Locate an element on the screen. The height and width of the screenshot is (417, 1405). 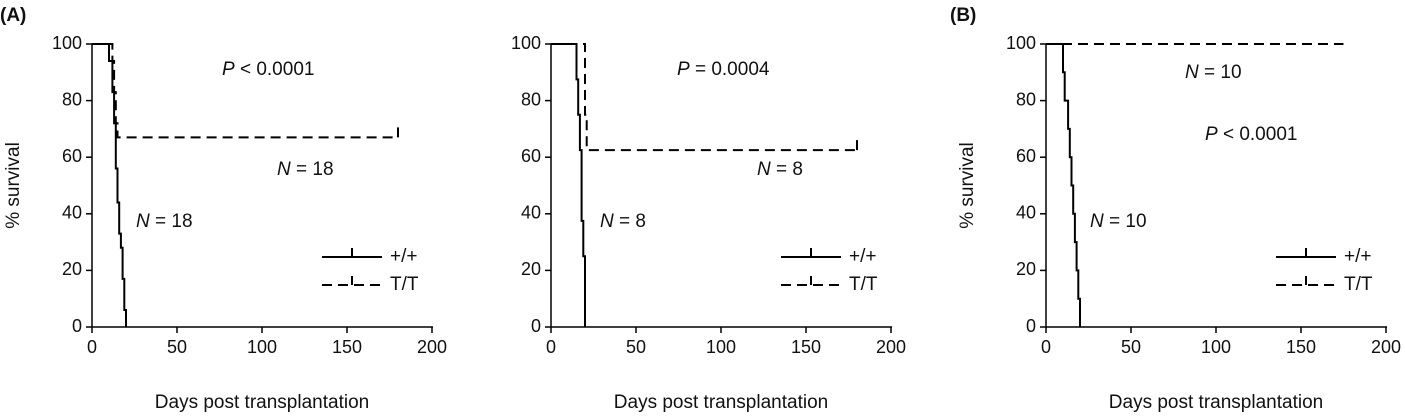
annotation: P = 0.0004 is located at coordinates (723, 69).